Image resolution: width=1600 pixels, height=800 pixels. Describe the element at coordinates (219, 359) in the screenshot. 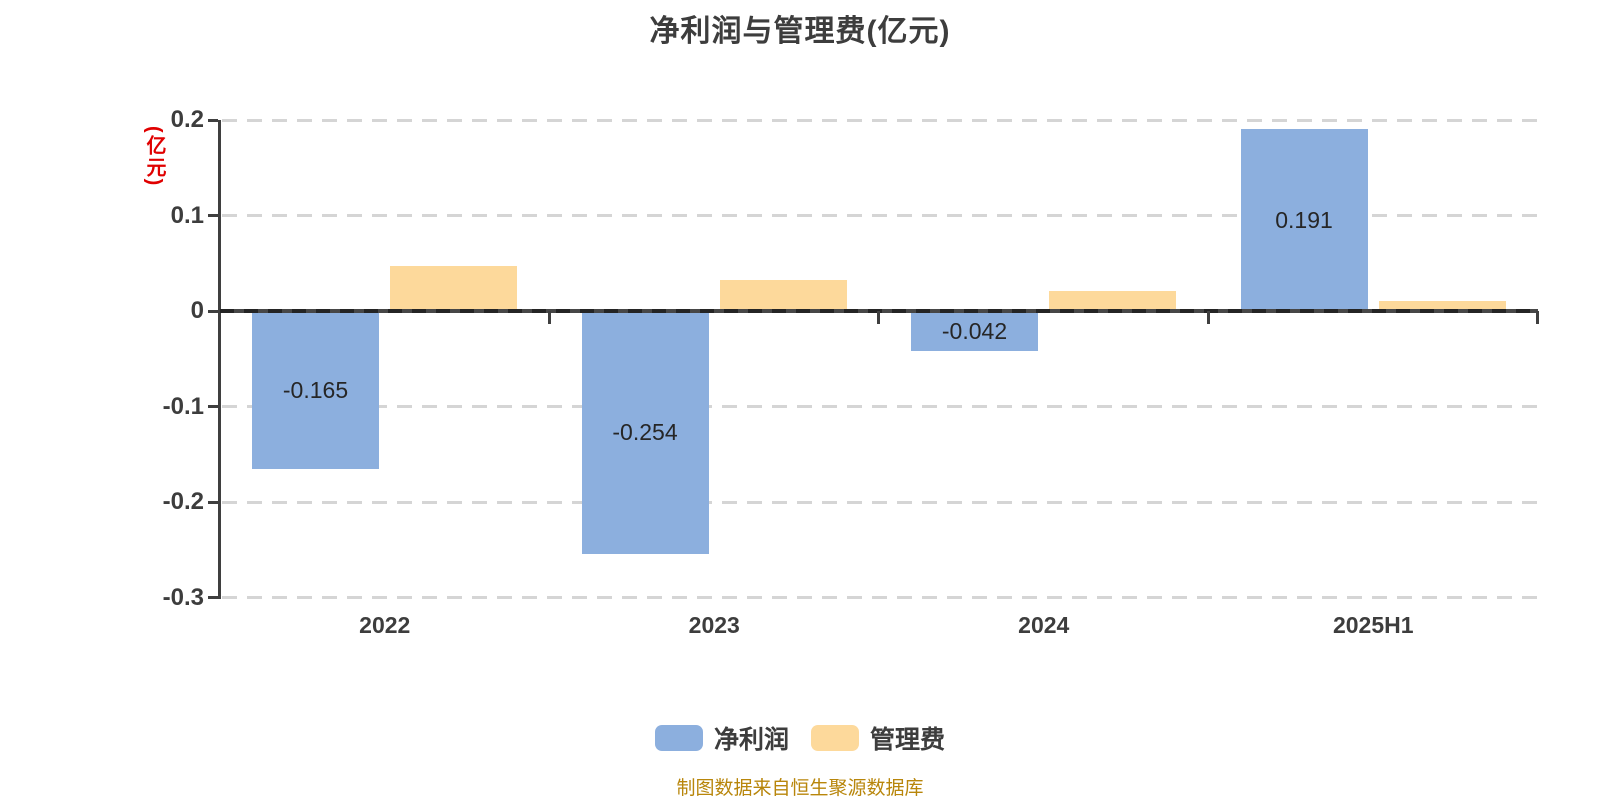

I see `y-axis-line` at that location.